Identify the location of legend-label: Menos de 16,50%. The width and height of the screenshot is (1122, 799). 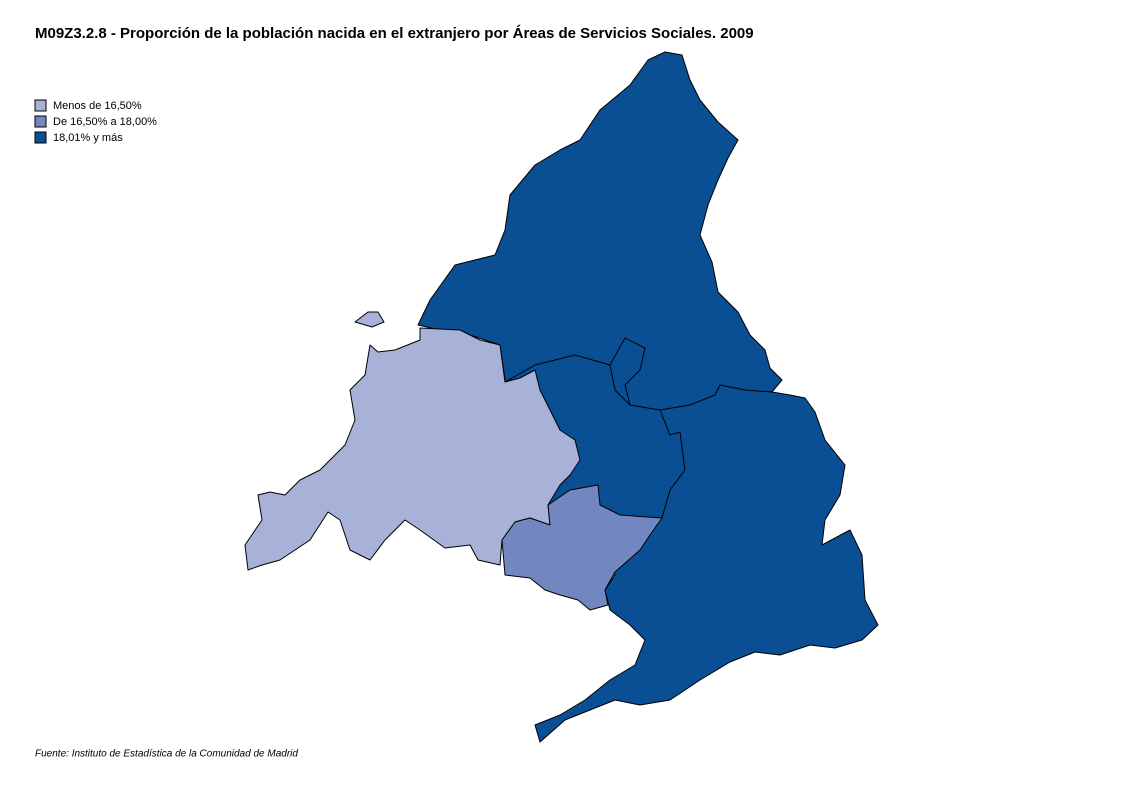
(97, 106).